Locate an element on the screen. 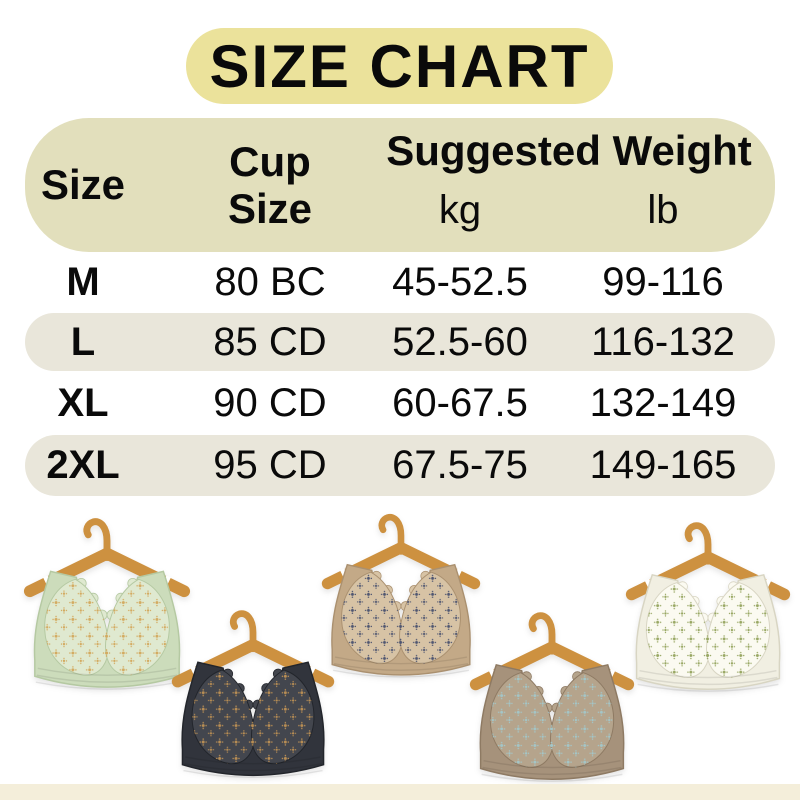  table-row: XL 90 CD 60-67.5 132-149 is located at coordinates (400, 403).